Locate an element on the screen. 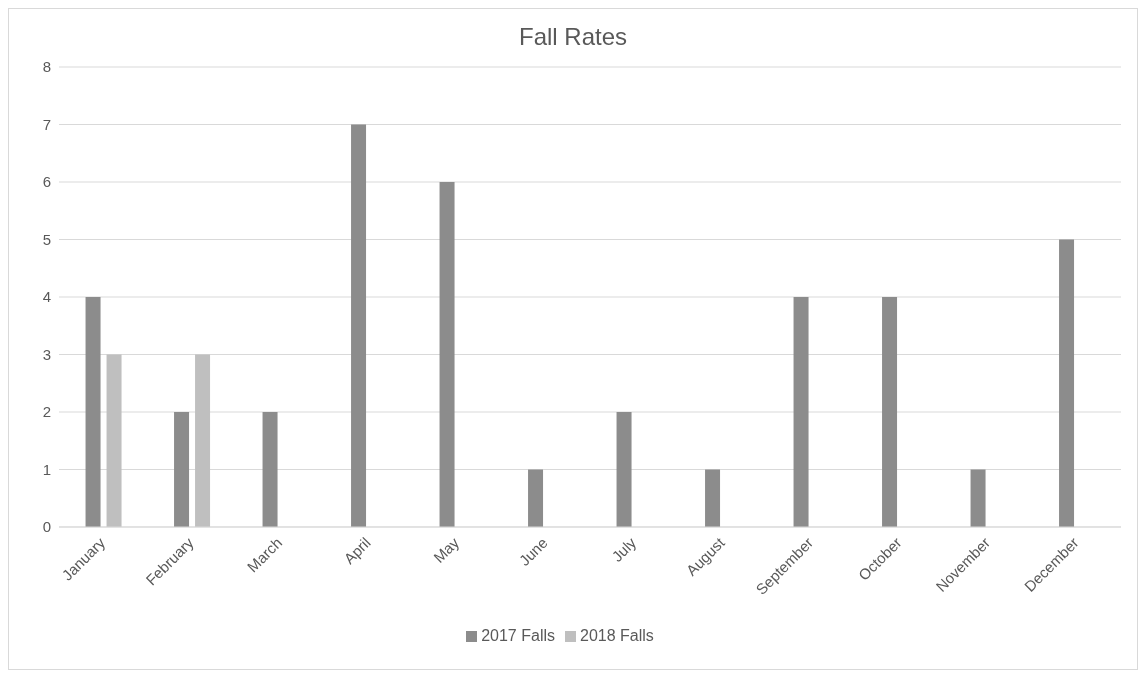 The image size is (1148, 679). y-tick-label: 8 is located at coordinates (46, 67).